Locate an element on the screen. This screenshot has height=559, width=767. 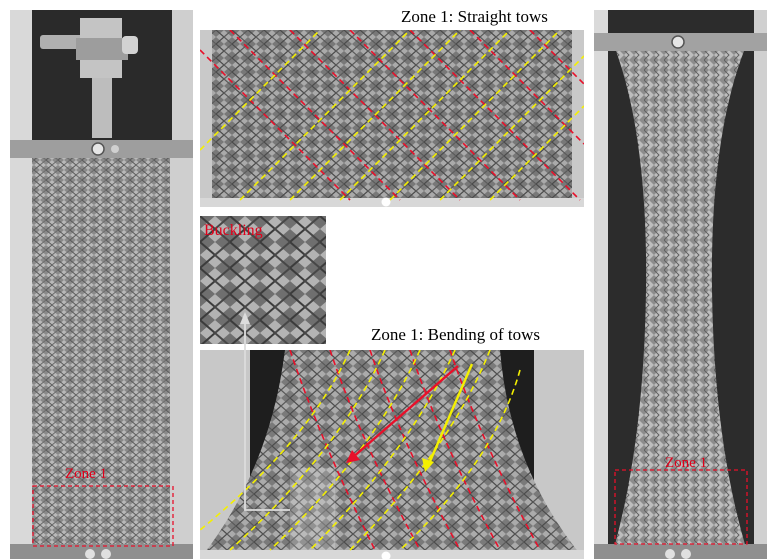
zone-left-label: Zone 1 is located at coordinates (86, 474).